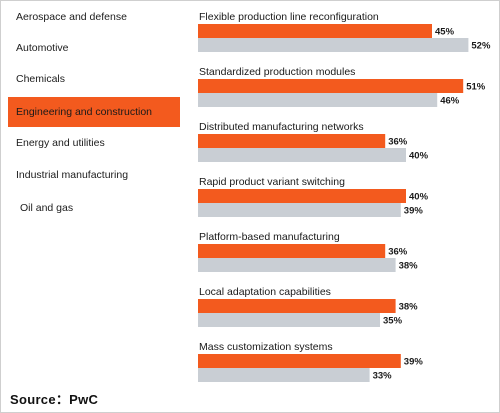 The width and height of the screenshot is (500, 413). Describe the element at coordinates (60, 143) in the screenshot. I see `sidebar-item-energy: Energy and utilities` at that location.